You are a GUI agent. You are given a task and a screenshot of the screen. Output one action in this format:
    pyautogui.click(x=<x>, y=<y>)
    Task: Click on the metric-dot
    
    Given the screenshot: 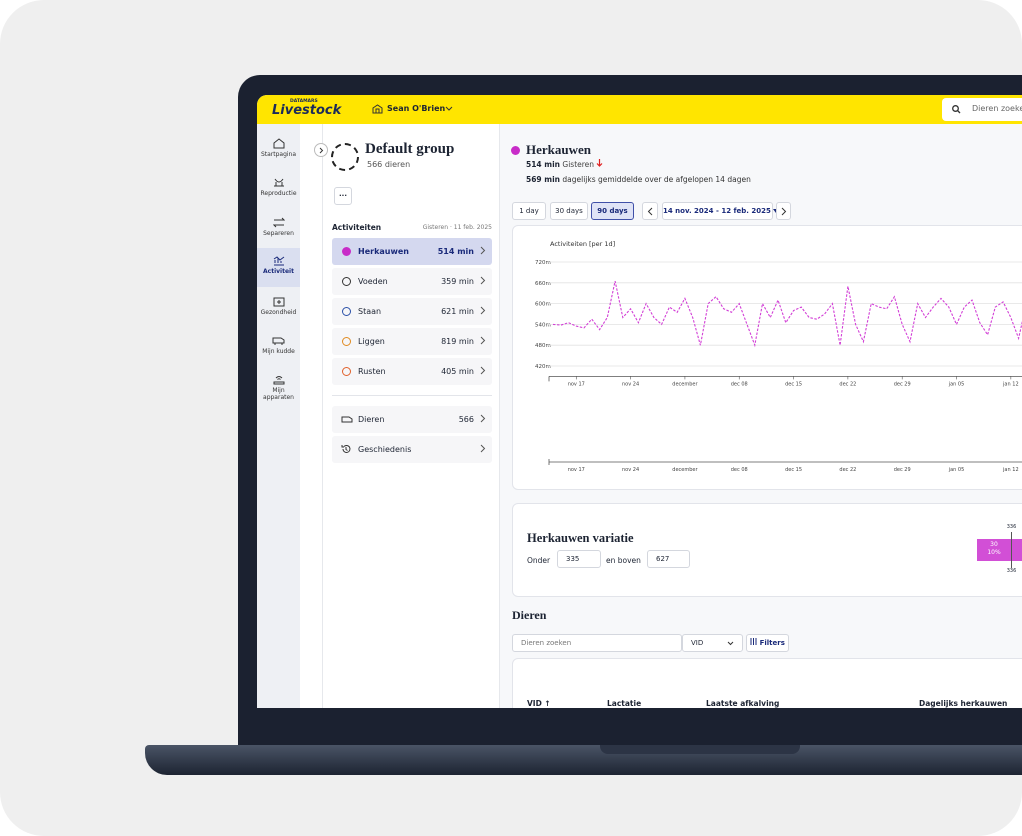 What is the action you would take?
    pyautogui.click(x=515, y=150)
    